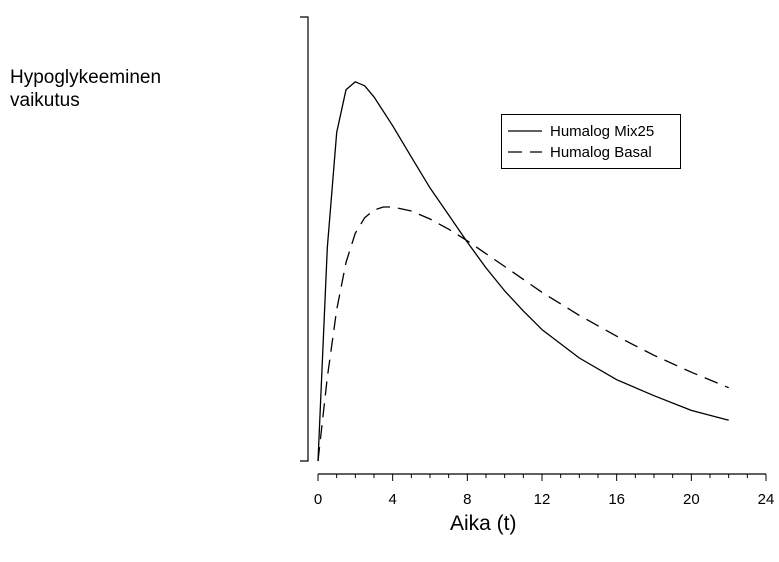  What do you see at coordinates (85, 89) in the screenshot?
I see `y-axis-label: Hypoglykeeminen vaikutus` at bounding box center [85, 89].